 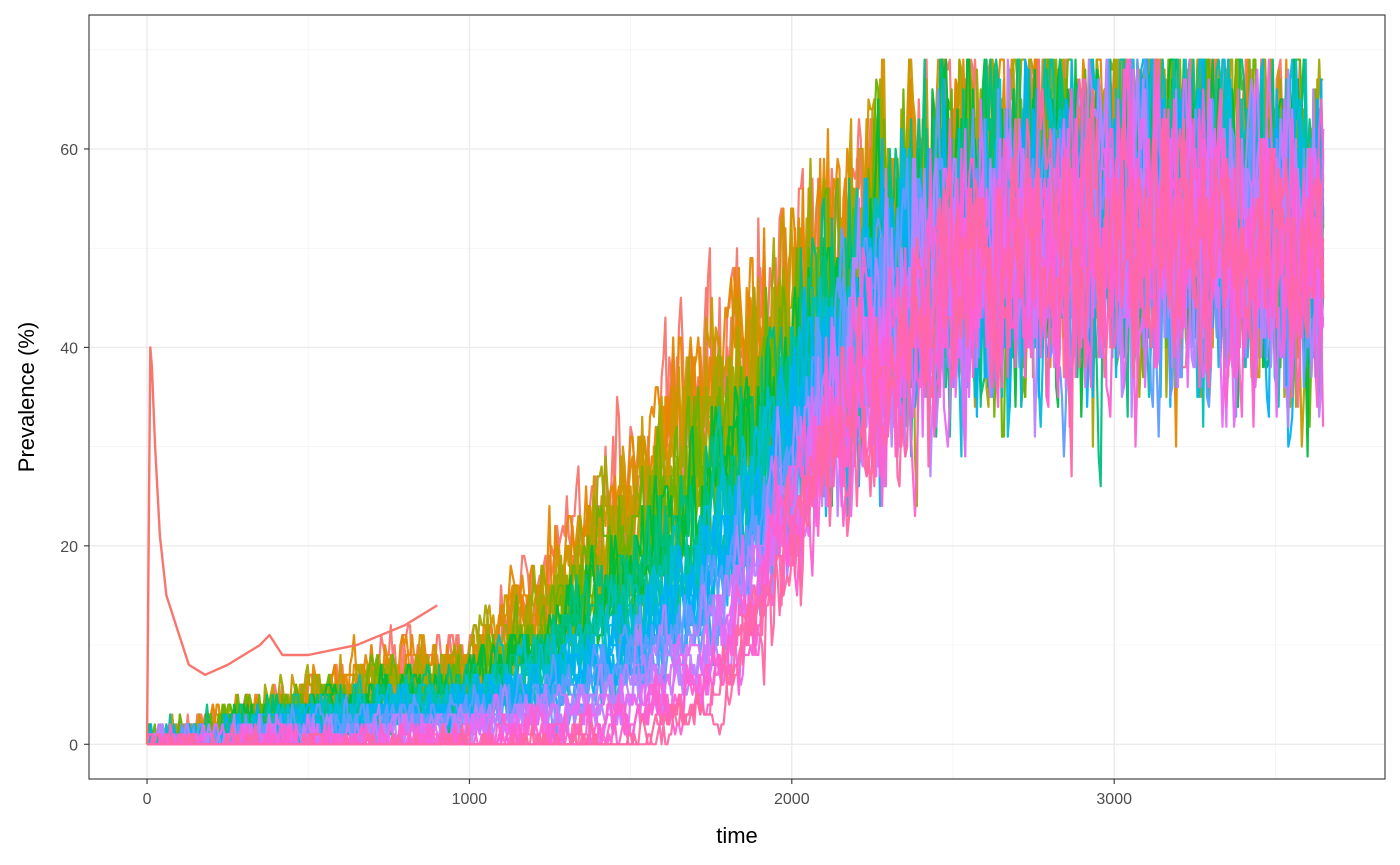 I want to click on highlight-series-line, so click(x=291, y=545).